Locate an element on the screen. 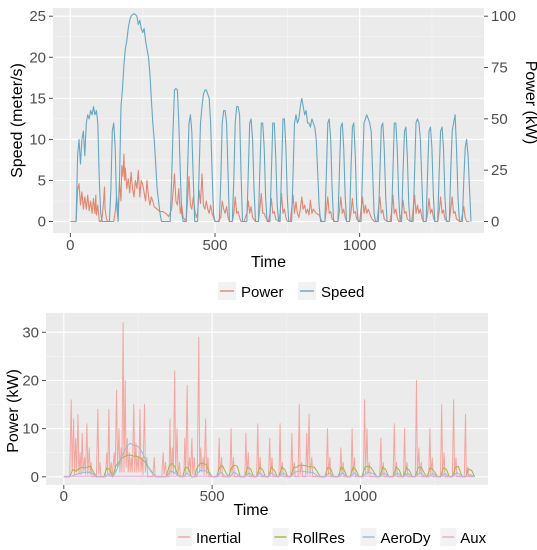 The height and width of the screenshot is (550, 537). y-left-tick-label: 0 is located at coordinates (42, 222).